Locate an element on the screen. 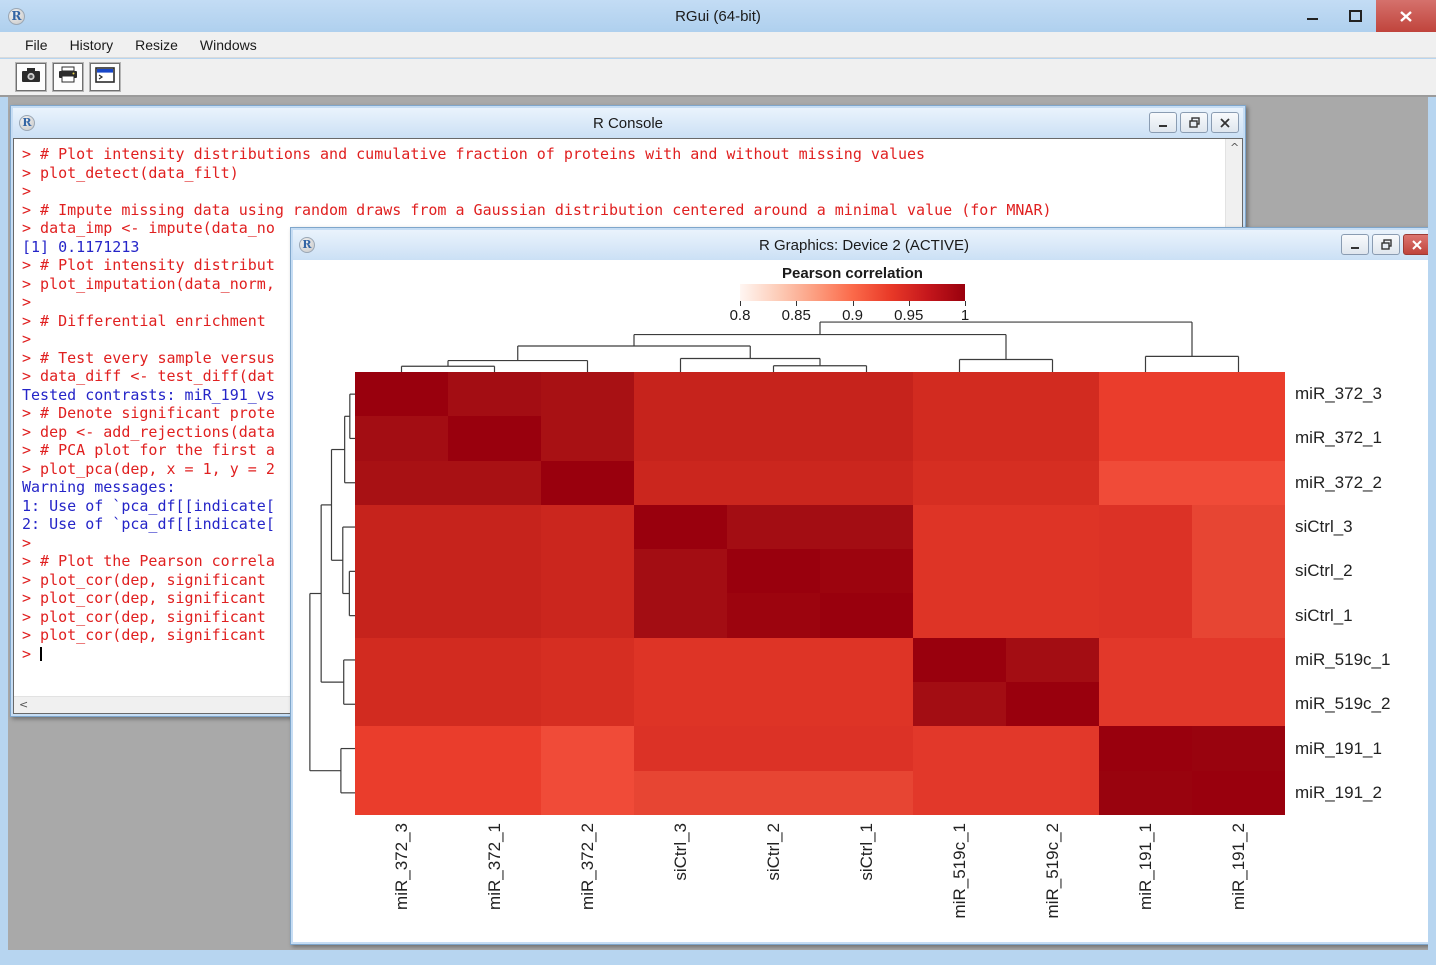 The width and height of the screenshot is (1436, 965). main-titlebar: R RGui (64-bit) is located at coordinates (718, 16).